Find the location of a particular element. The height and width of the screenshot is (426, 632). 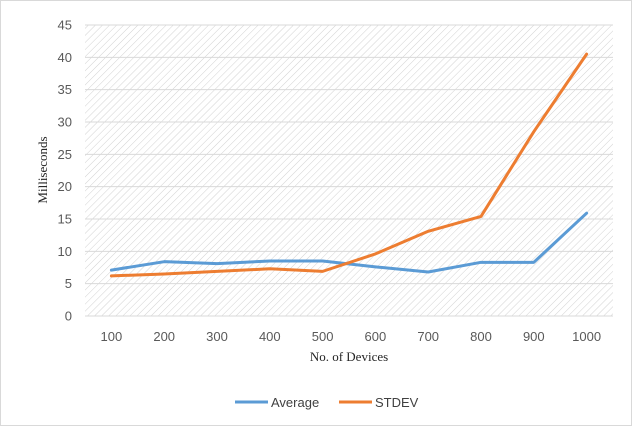

x-tick-label: 300 is located at coordinates (217, 336).